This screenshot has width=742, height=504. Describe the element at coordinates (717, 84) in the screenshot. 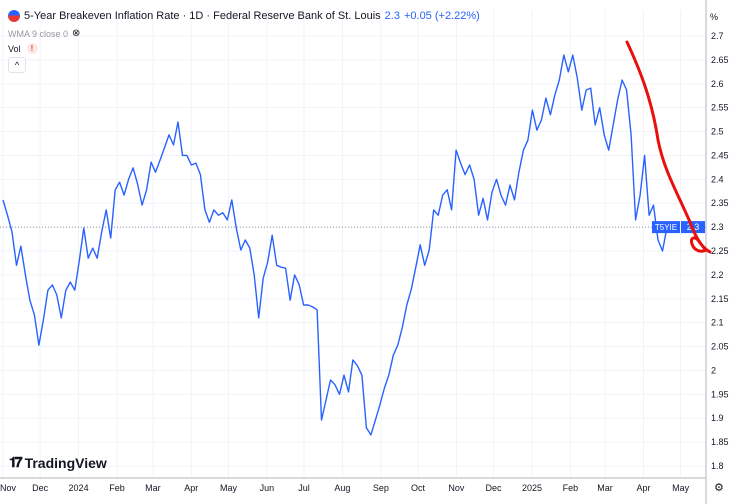

I see `y-tick-label: 2.6` at that location.